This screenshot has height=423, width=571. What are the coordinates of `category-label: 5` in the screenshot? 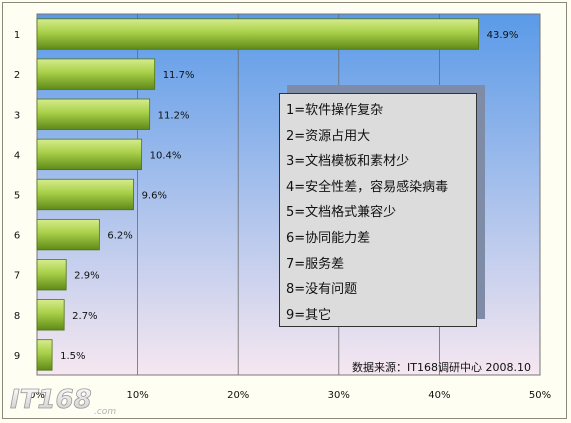 It's located at (17, 196).